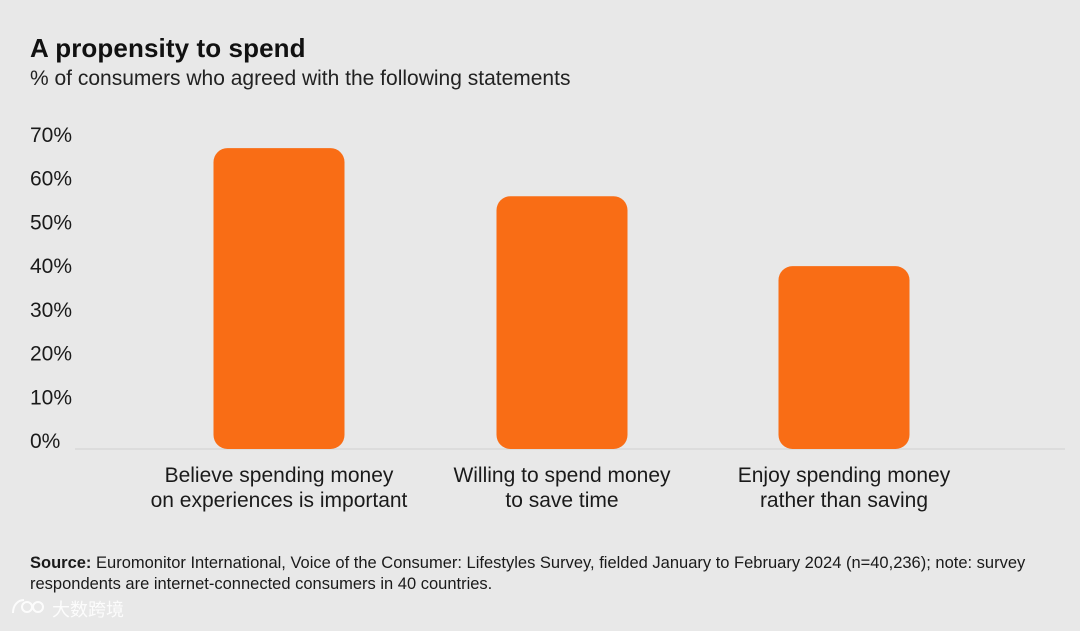 This screenshot has width=1080, height=631. Describe the element at coordinates (279, 500) in the screenshot. I see `x-category-label: on experiences is important` at that location.